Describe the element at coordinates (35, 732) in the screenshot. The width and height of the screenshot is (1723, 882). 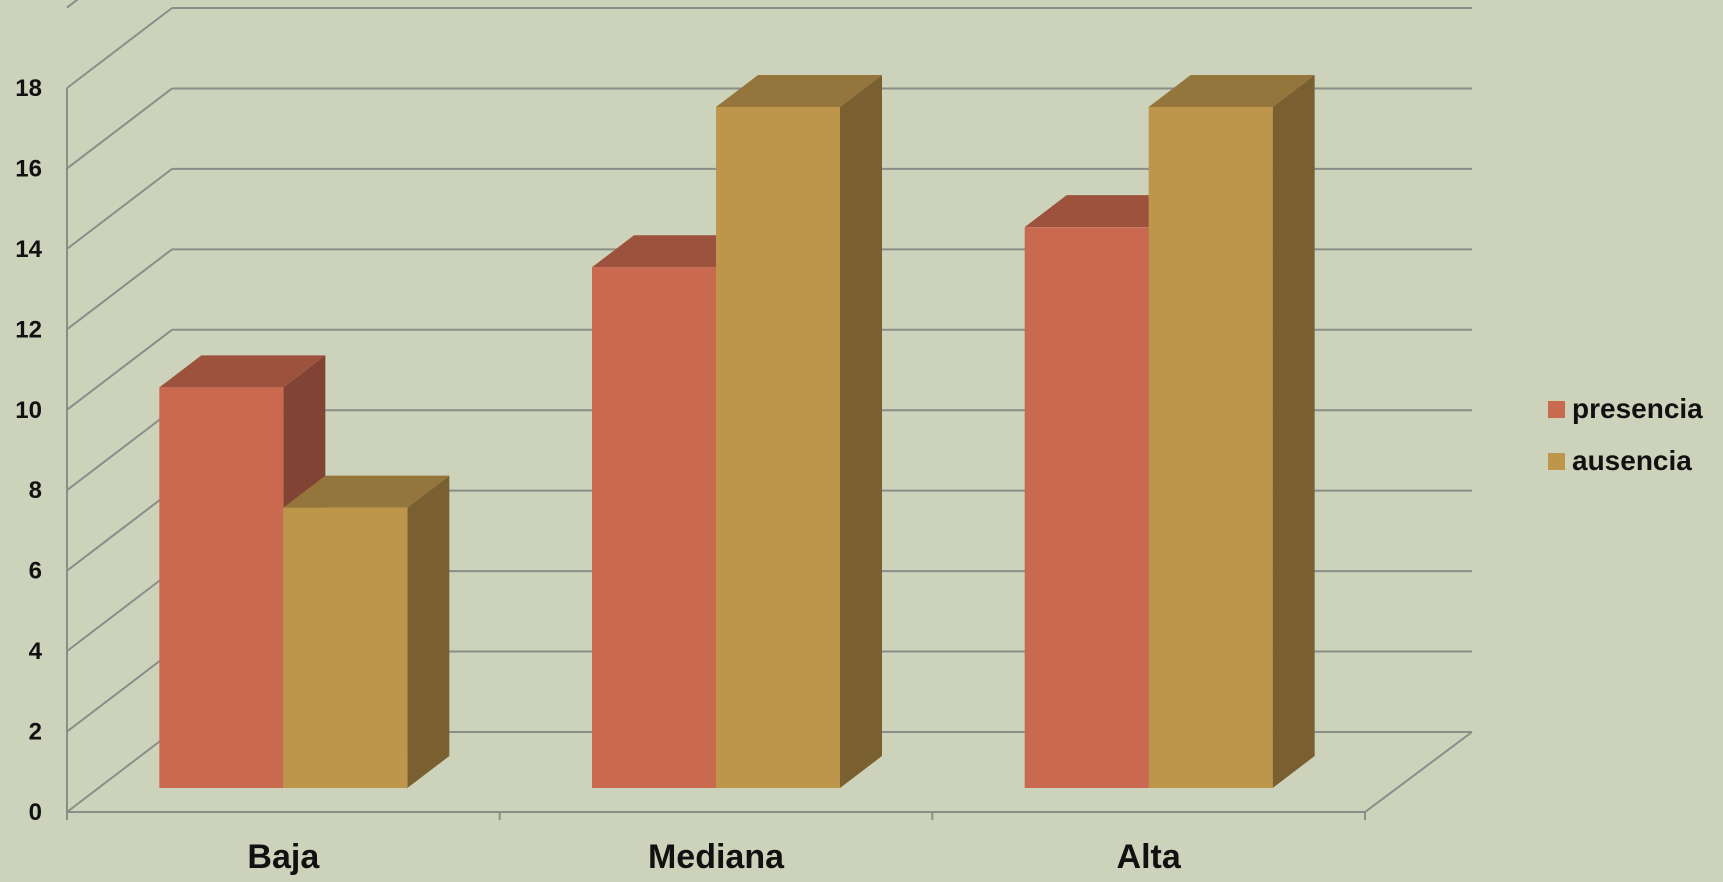
I see `y-tick-label: 2` at that location.